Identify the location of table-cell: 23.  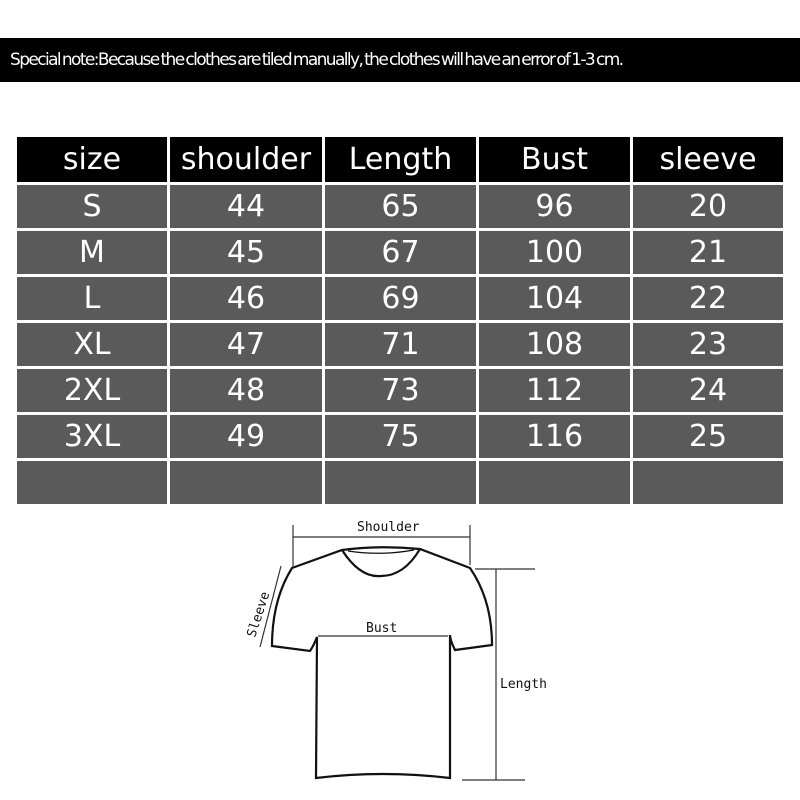
(708, 344).